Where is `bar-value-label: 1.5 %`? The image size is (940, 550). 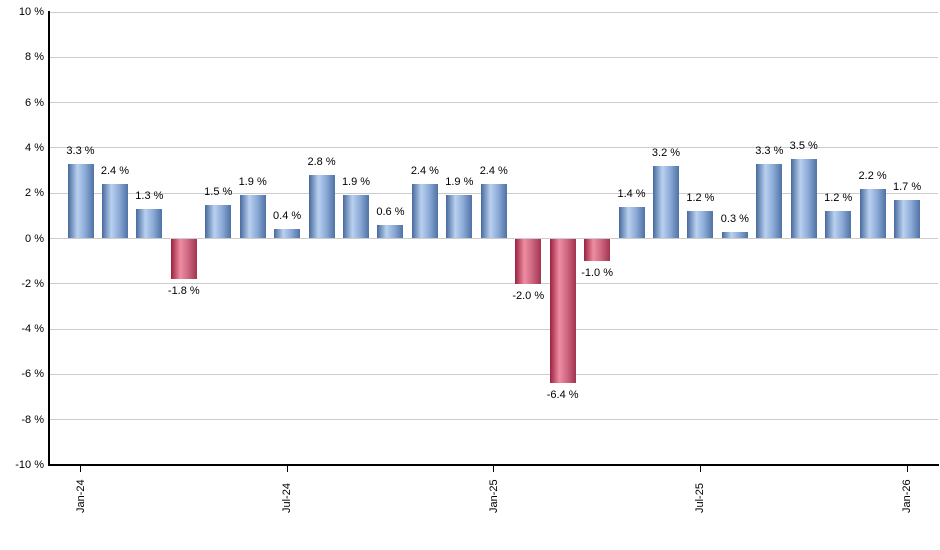
bar-value-label: 1.5 % is located at coordinates (218, 191).